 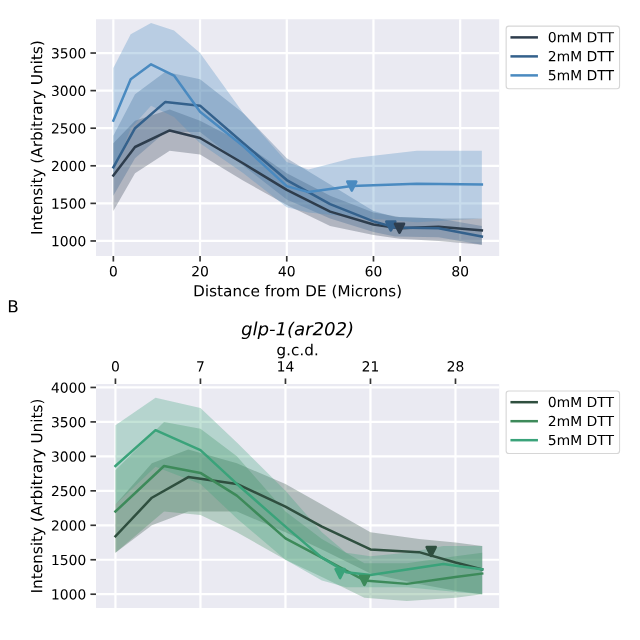 I want to click on chart-title: glp-1(ar202), so click(x=297, y=330).